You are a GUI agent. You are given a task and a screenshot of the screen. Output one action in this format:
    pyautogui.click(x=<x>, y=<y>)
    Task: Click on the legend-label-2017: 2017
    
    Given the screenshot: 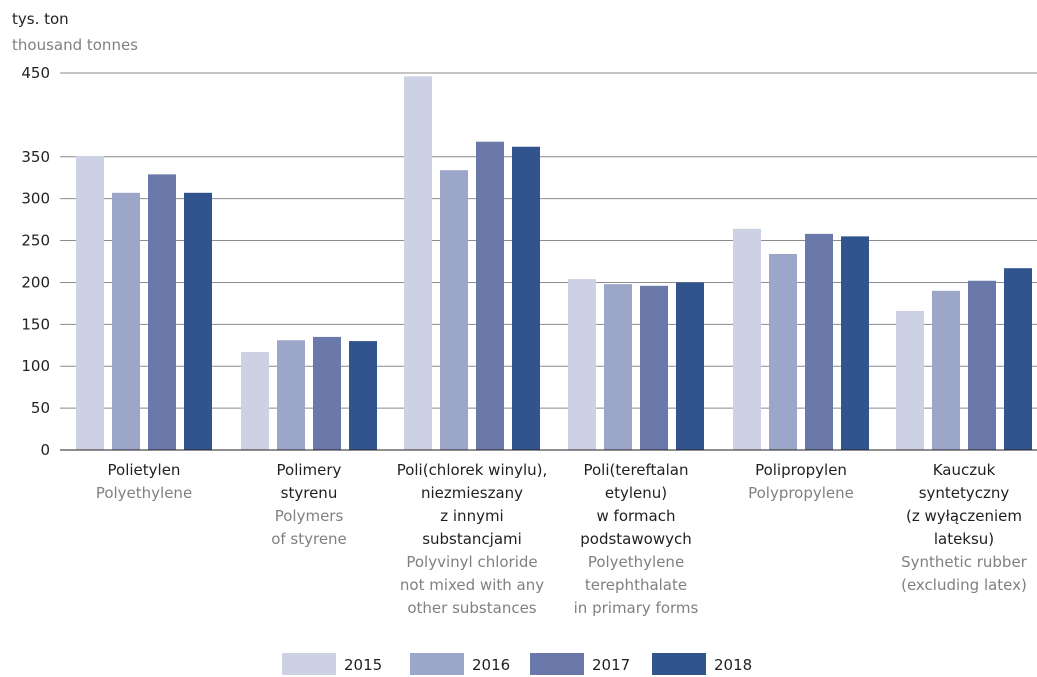 What is the action you would take?
    pyautogui.click(x=611, y=665)
    